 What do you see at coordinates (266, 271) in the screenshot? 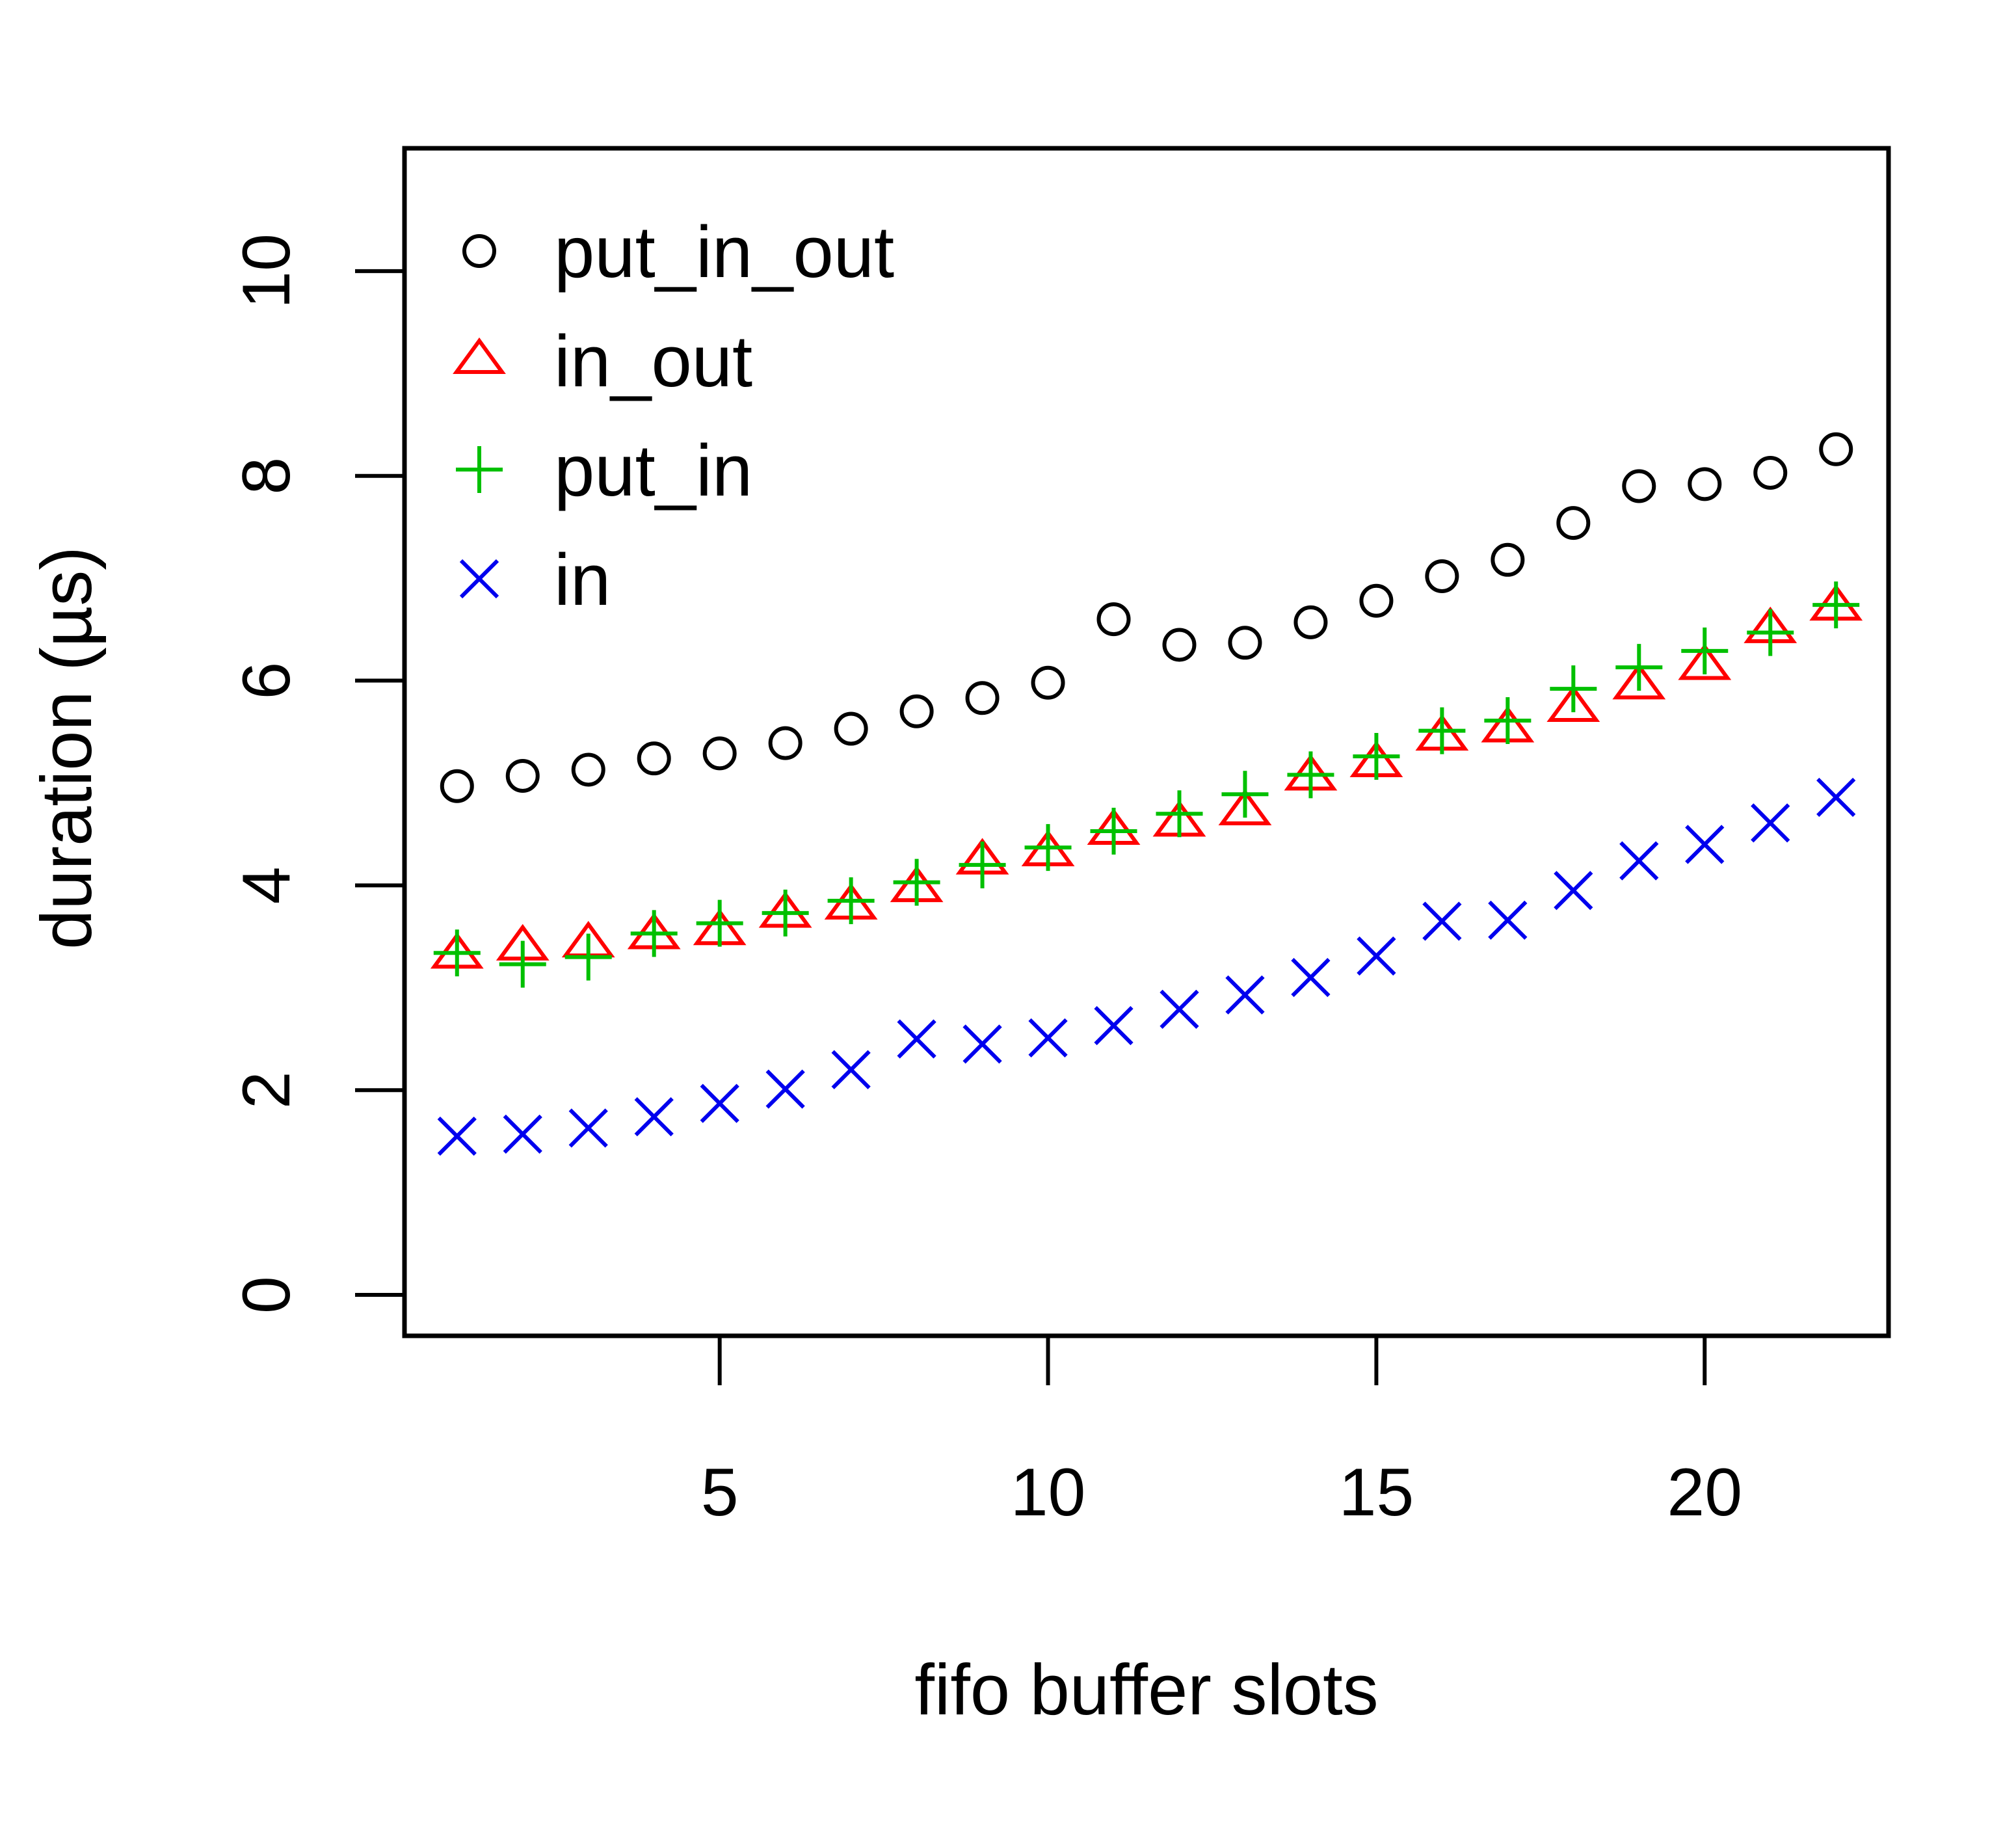
I see `y-tick-label: 10` at bounding box center [266, 271].